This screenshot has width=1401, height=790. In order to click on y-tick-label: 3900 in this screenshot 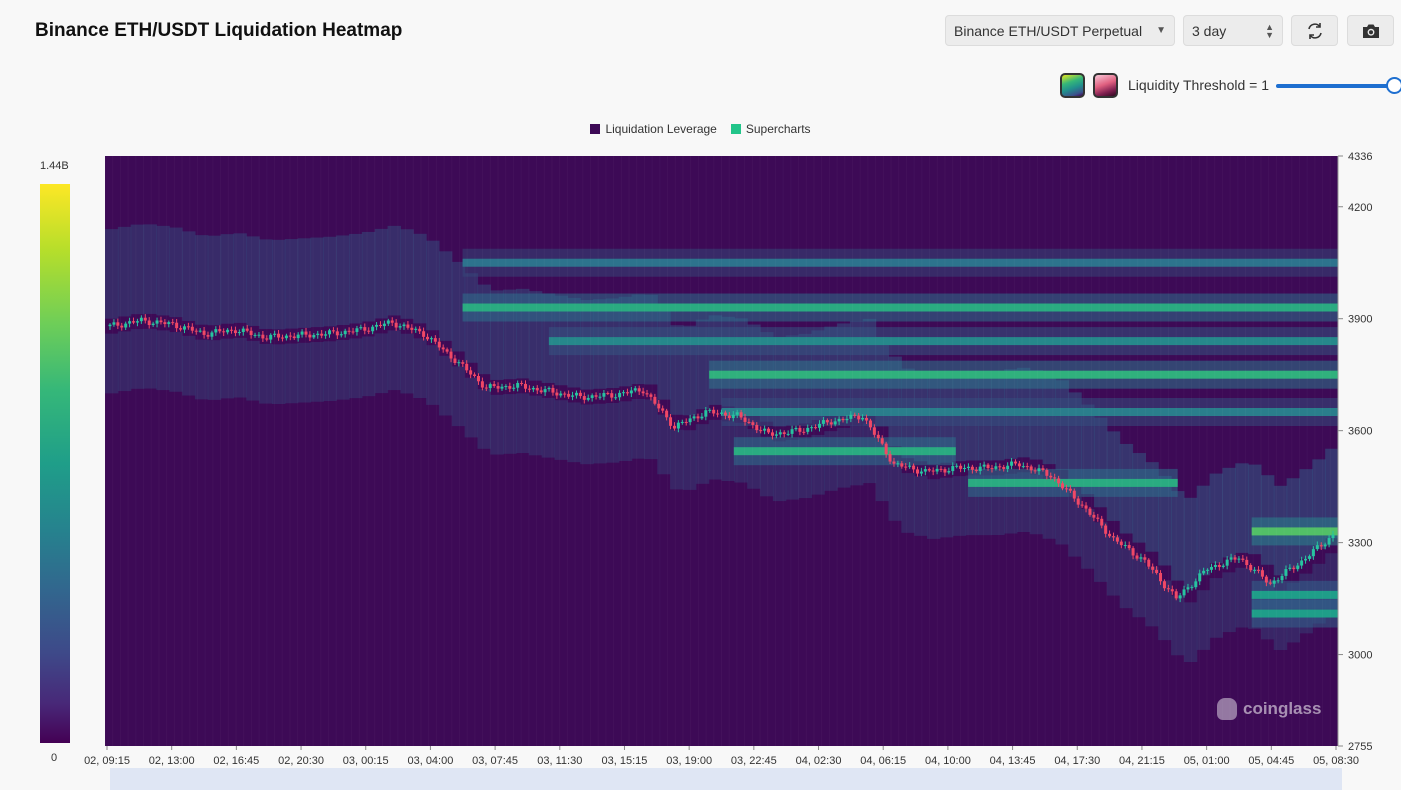, I will do `click(1360, 320)`.